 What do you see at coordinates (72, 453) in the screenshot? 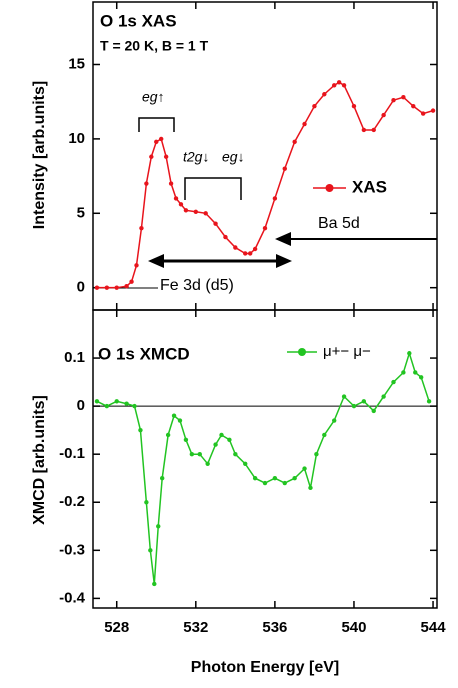
I see `y-tick-label: -0.1` at bounding box center [72, 453].